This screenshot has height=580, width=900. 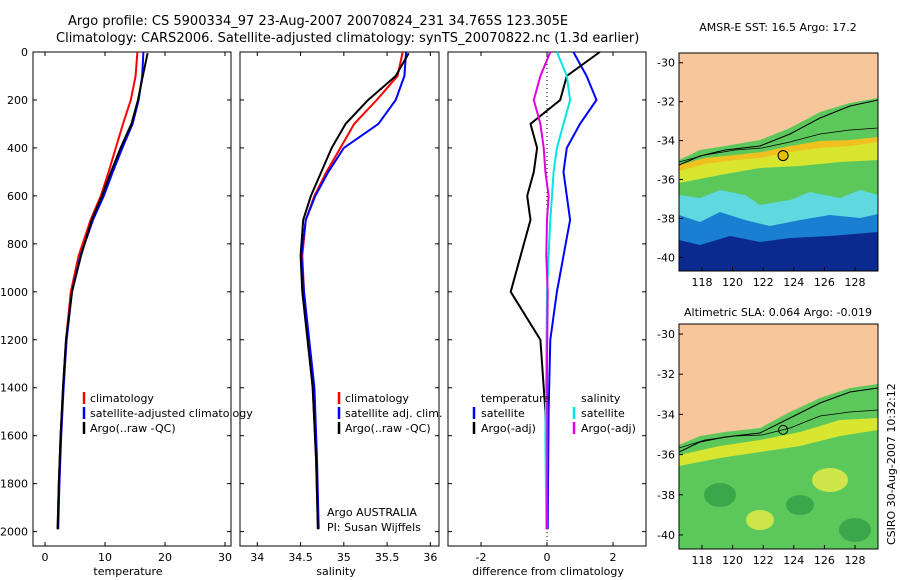 I want to click on legend-satellite: satellite adj. clim., so click(x=393, y=413).